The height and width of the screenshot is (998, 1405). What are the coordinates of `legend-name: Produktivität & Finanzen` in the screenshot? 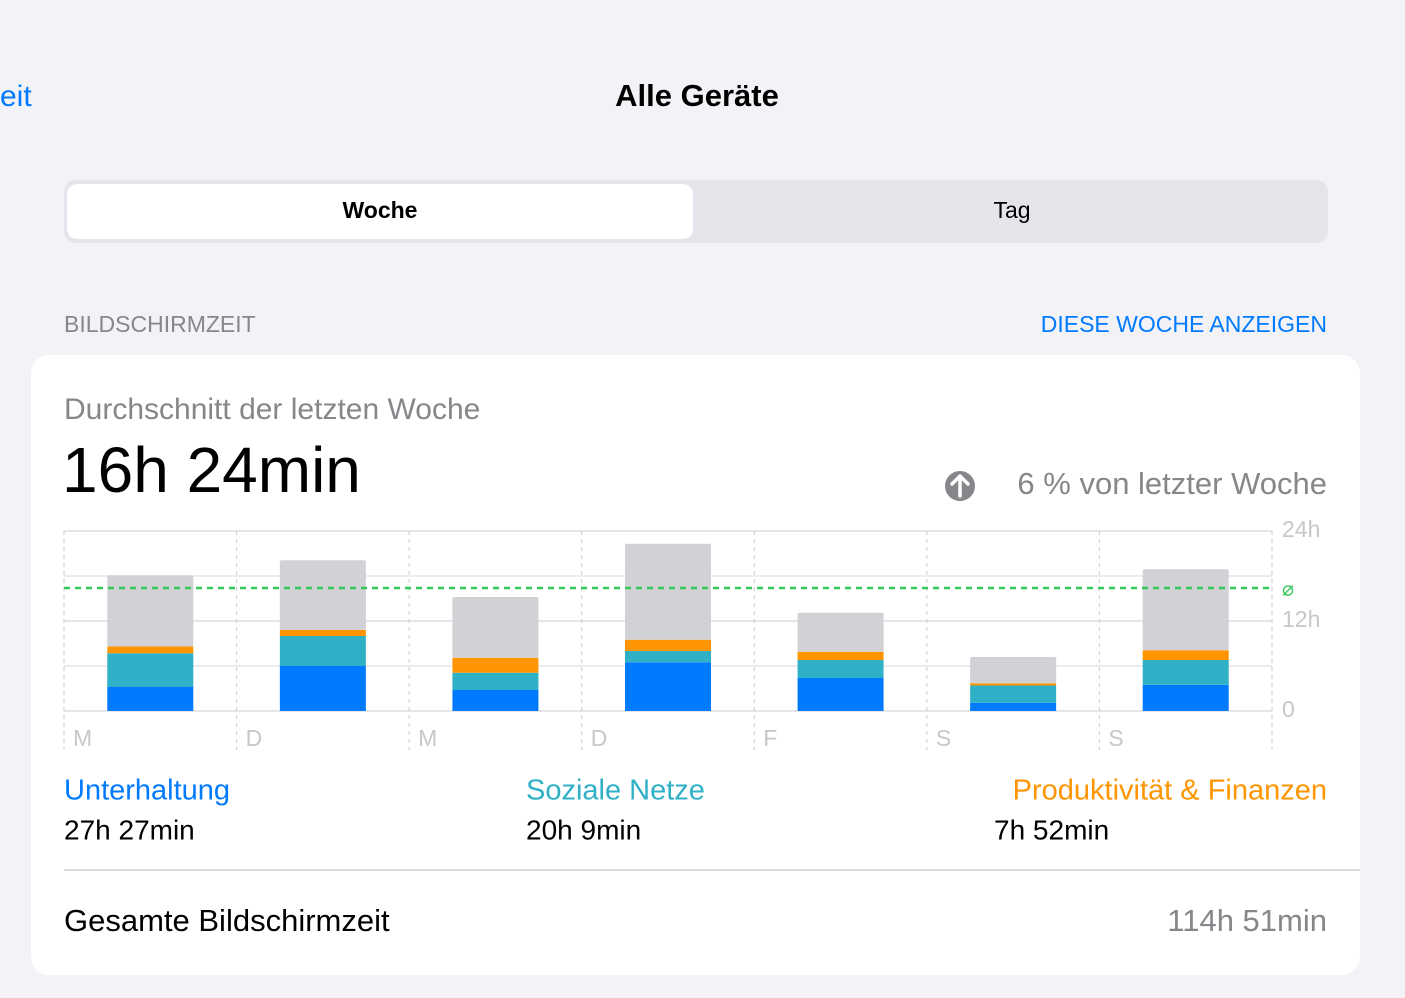 It's located at (1170, 791).